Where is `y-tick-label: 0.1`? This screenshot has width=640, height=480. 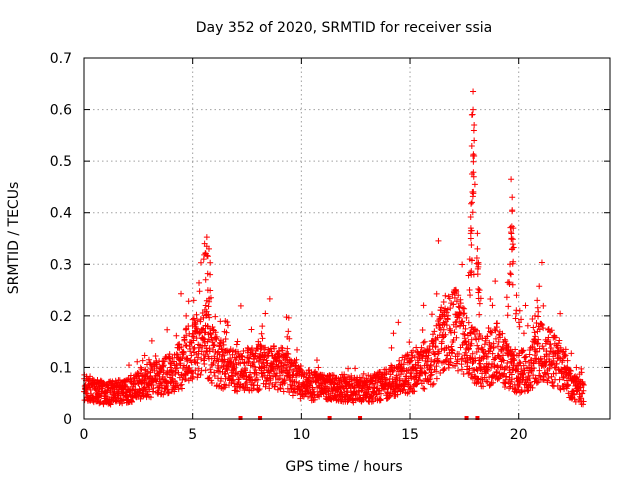 y-tick-label: 0.1 is located at coordinates (61, 368).